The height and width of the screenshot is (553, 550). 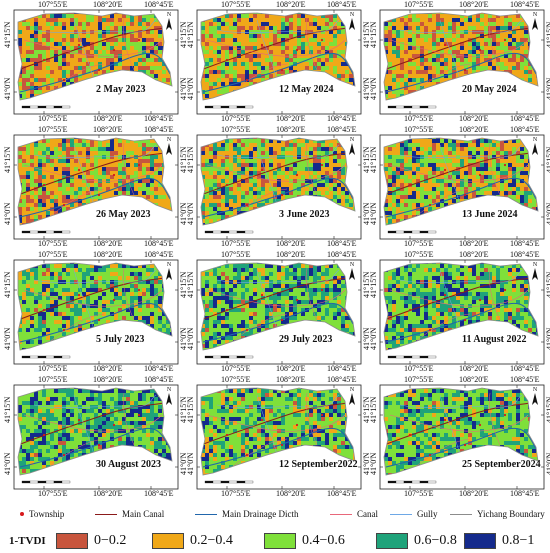 I want to click on feature-legend-item: Gully, so click(x=414, y=514).